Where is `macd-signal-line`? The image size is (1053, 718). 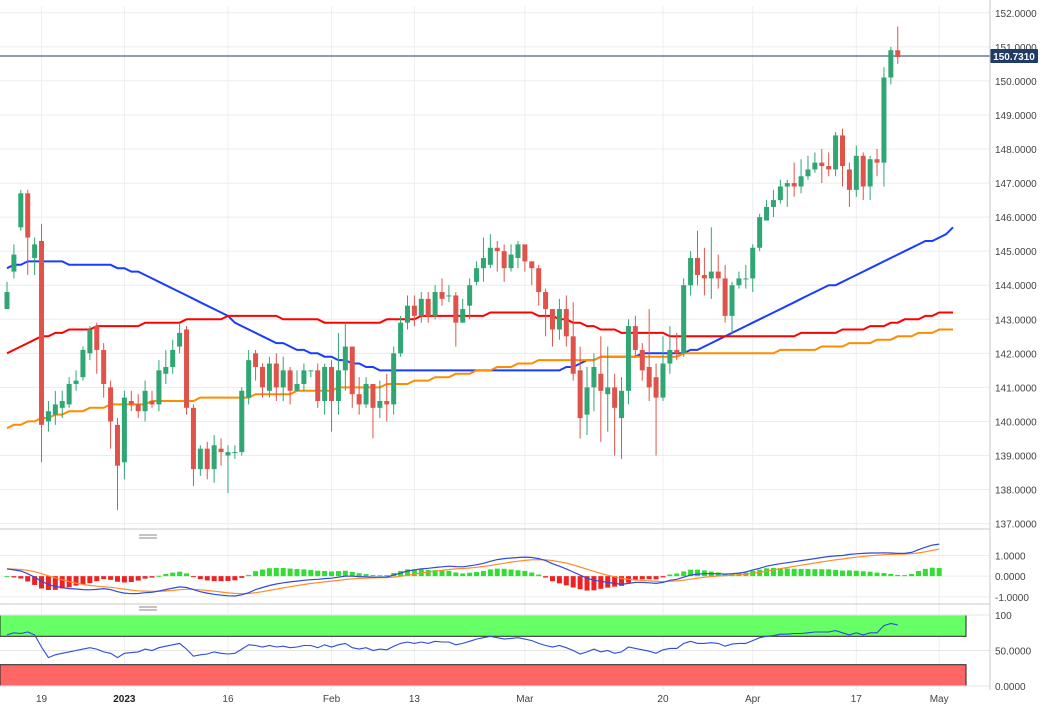
macd-signal-line is located at coordinates (473, 571).